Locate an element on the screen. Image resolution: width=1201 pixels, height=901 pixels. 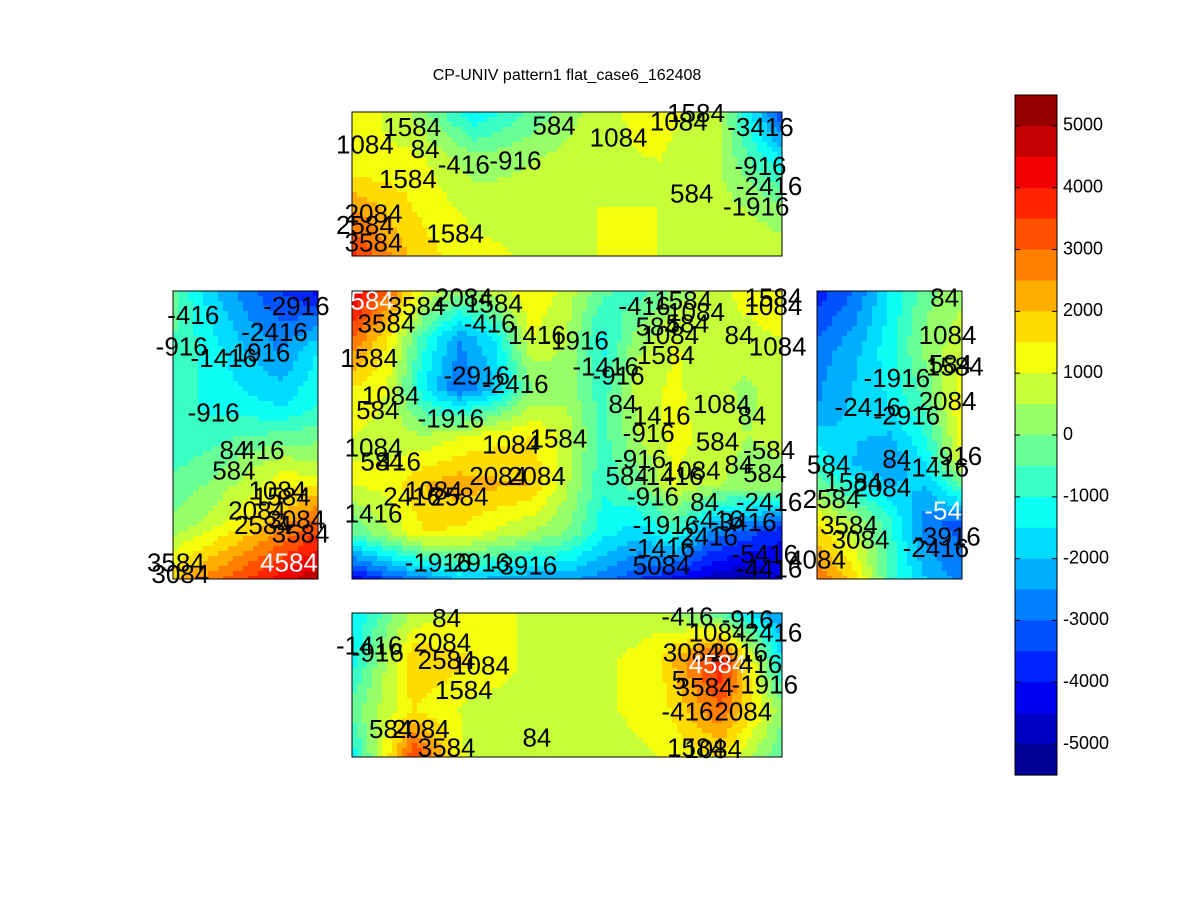
contour-label: -3416 is located at coordinates (743, 522).